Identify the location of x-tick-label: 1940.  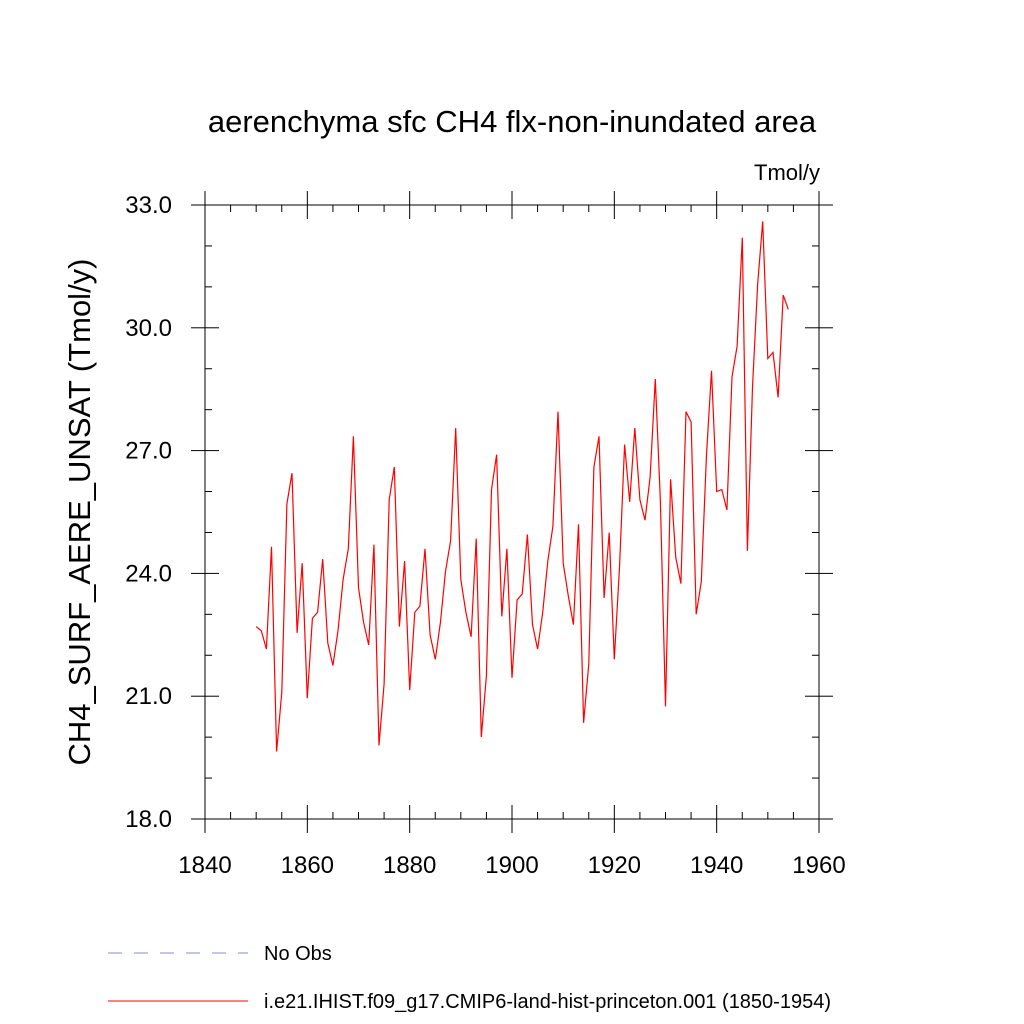
(716, 865).